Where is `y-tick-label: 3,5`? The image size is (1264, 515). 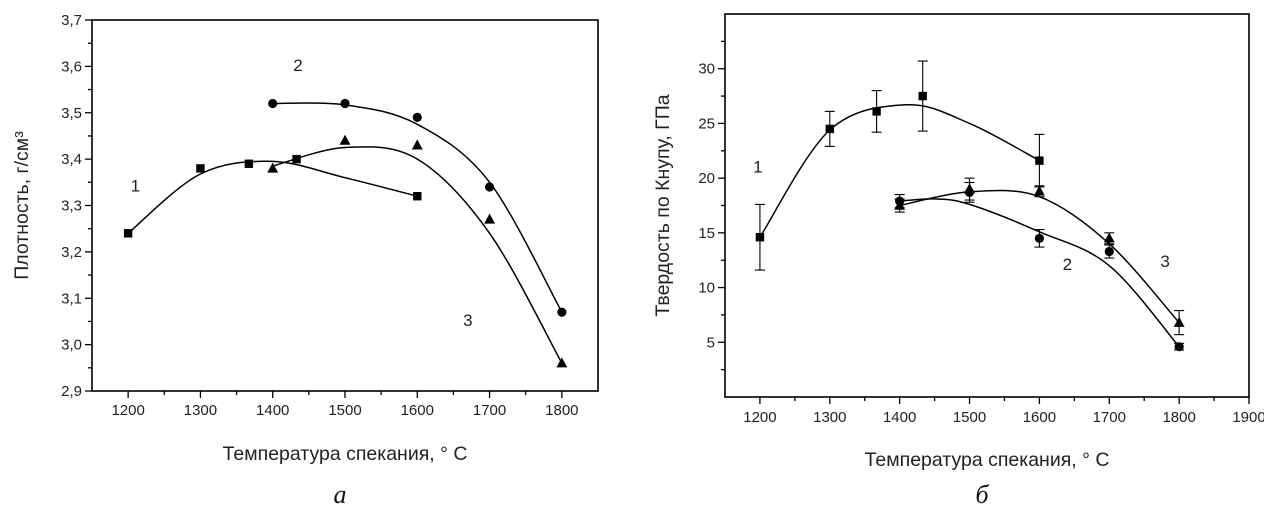
y-tick-label: 3,5 is located at coordinates (71, 113).